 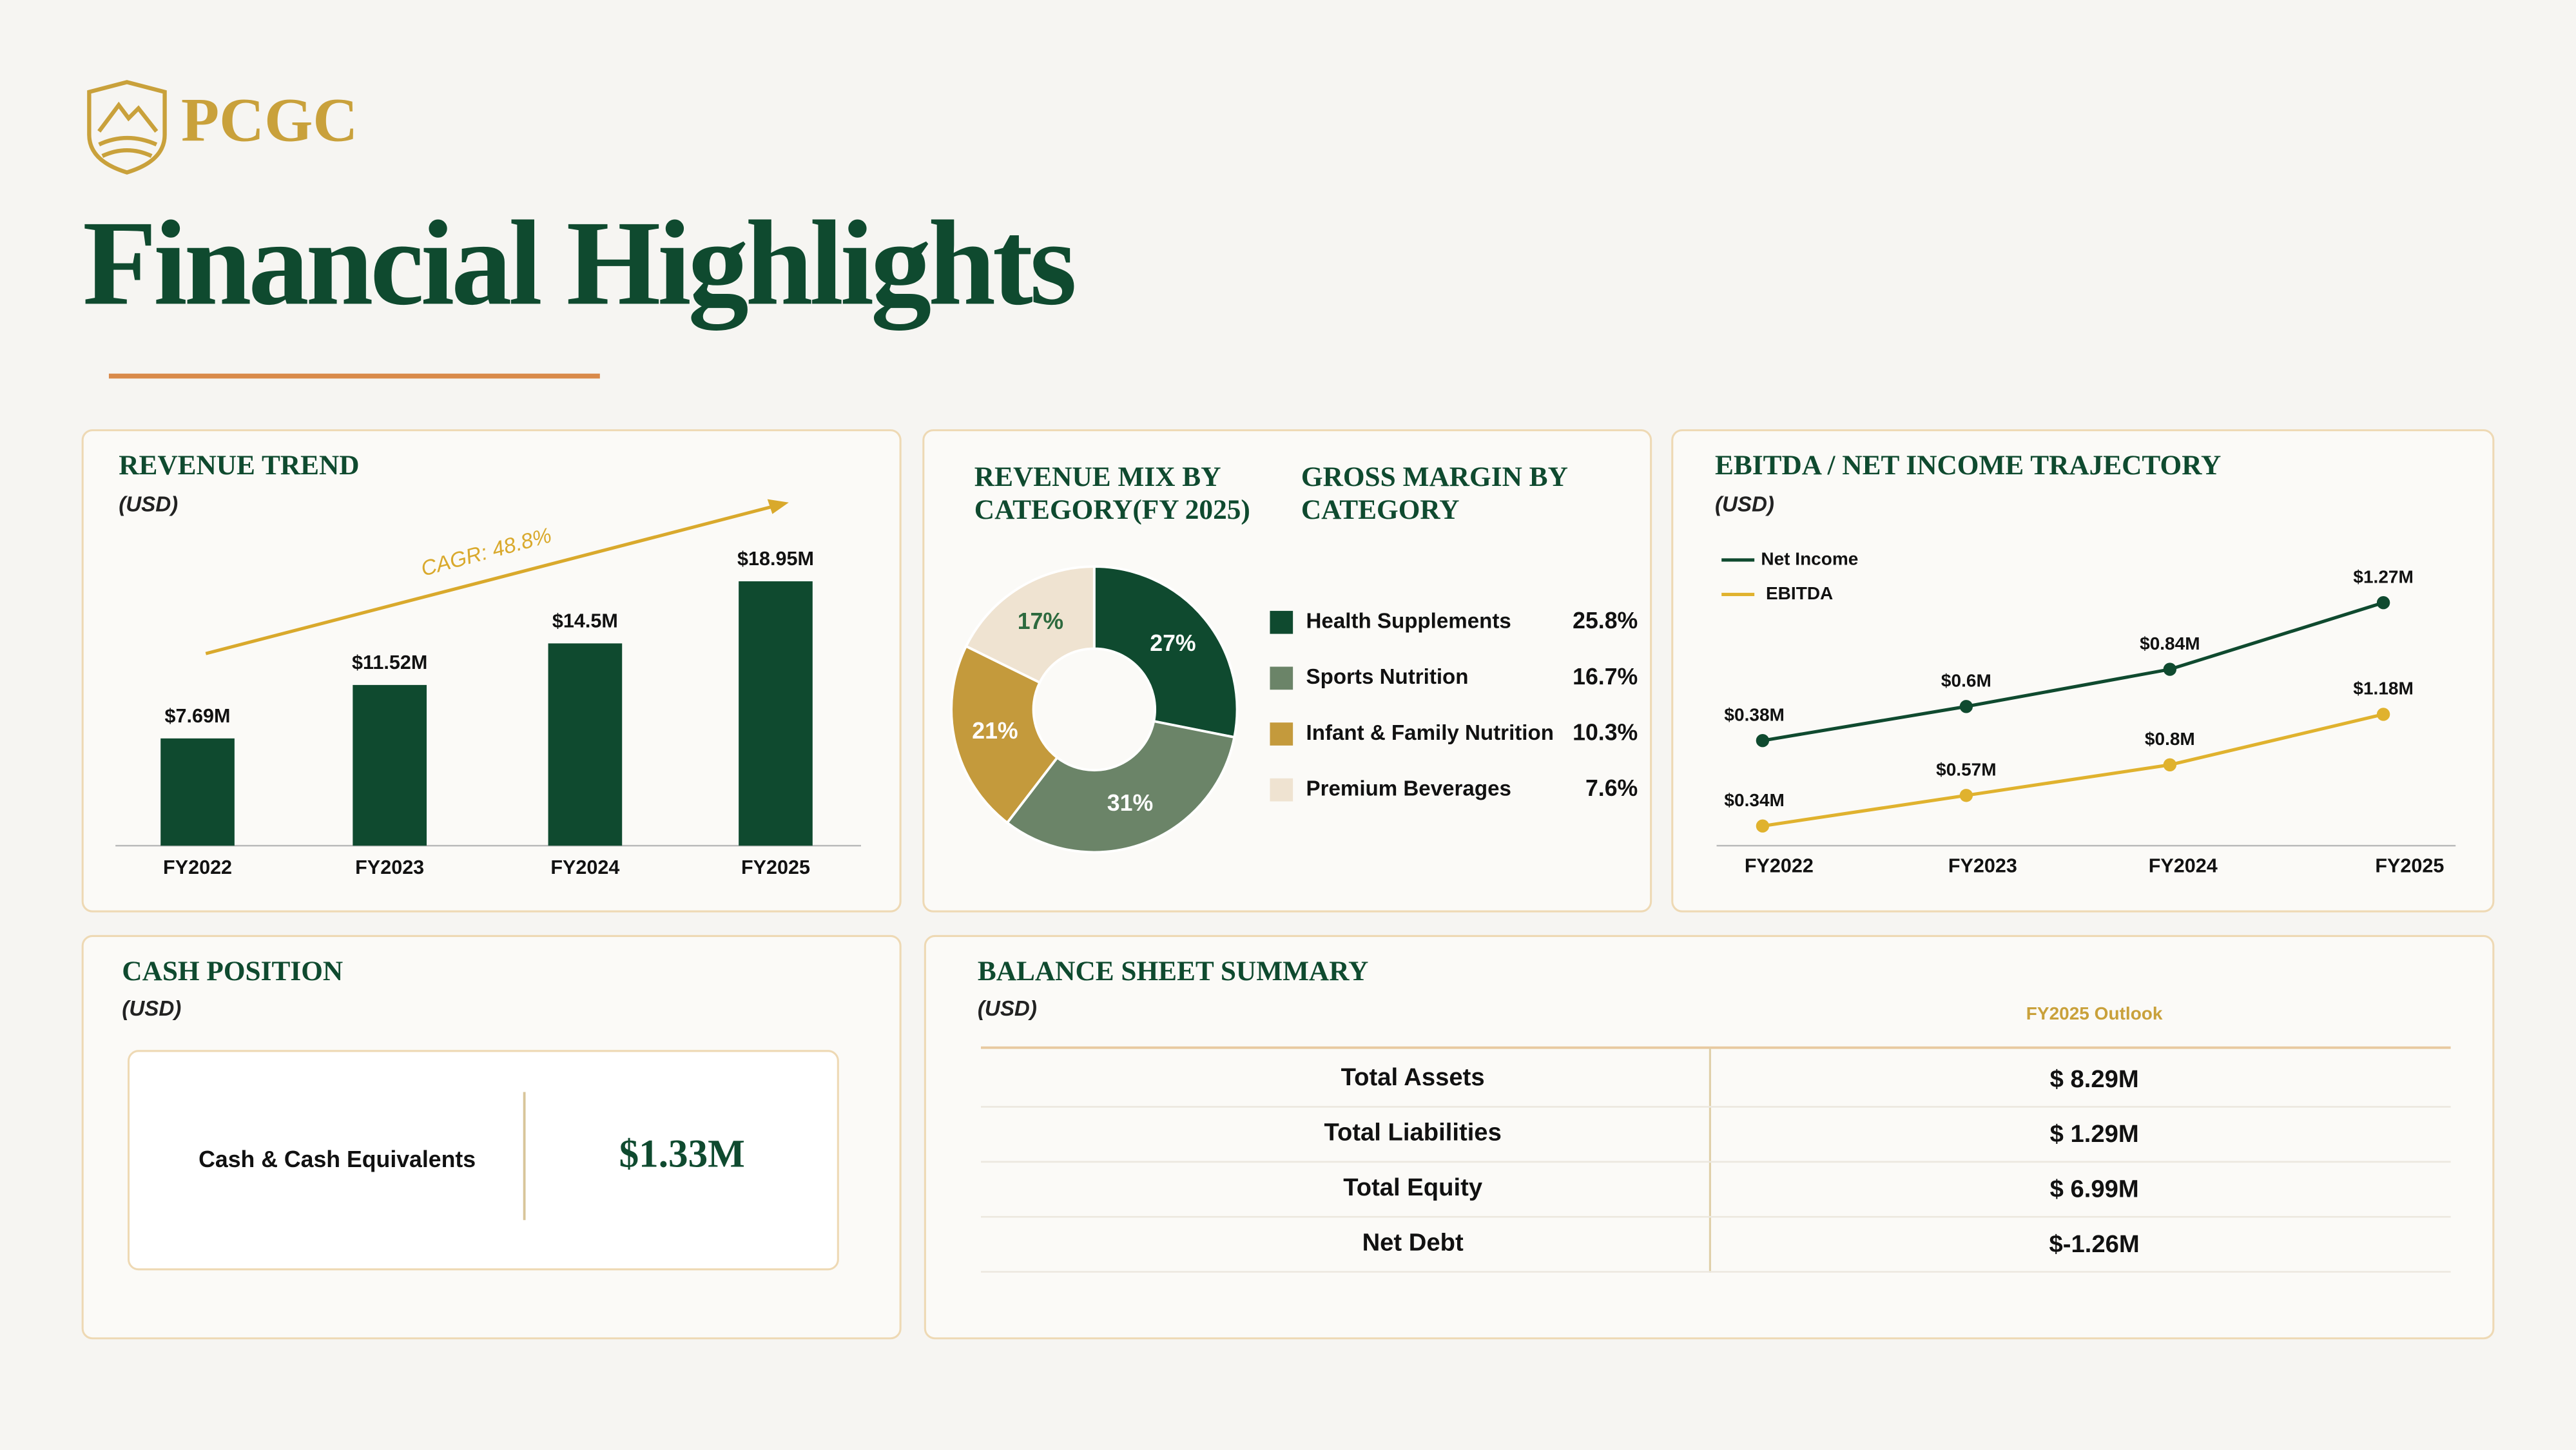 I want to click on cash-label: Cash & Cash Equivalents, so click(x=337, y=1159).